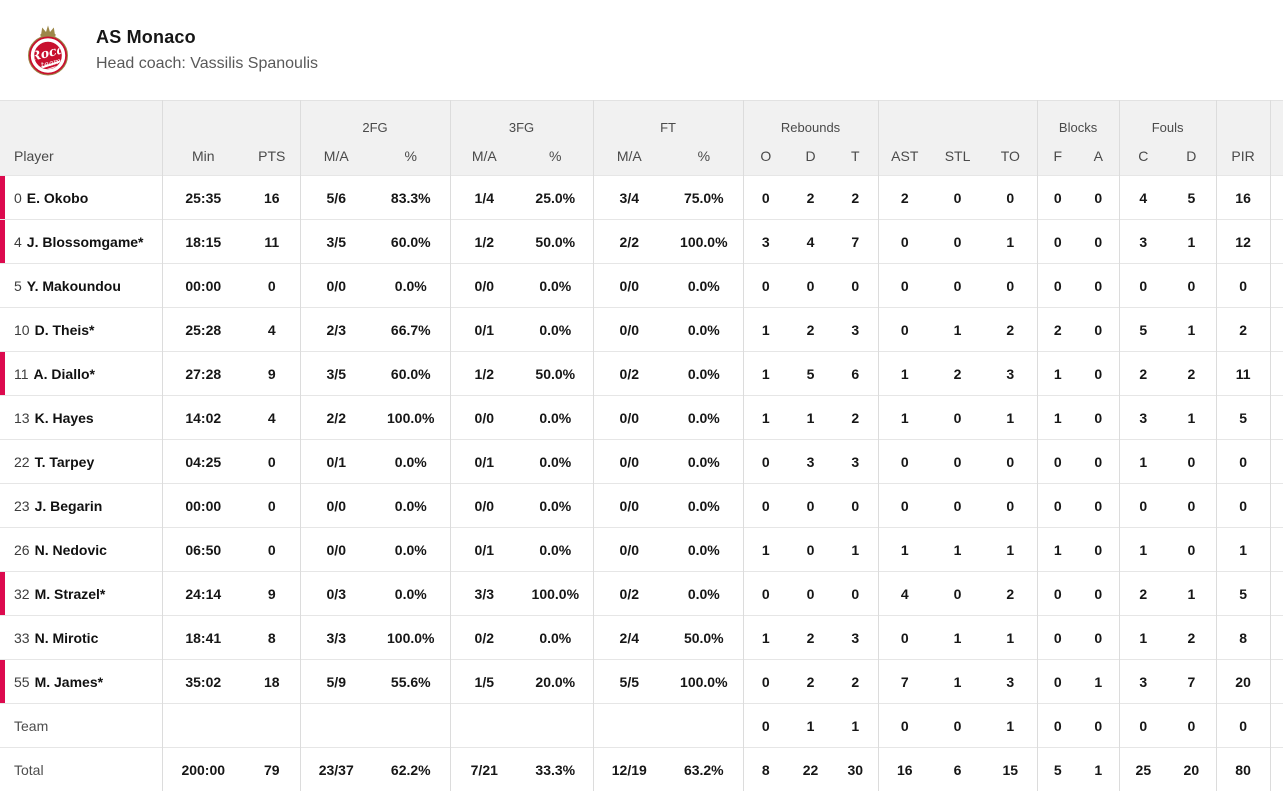 This screenshot has width=1283, height=791. Describe the element at coordinates (81, 119) in the screenshot. I see `group-header-blank` at that location.